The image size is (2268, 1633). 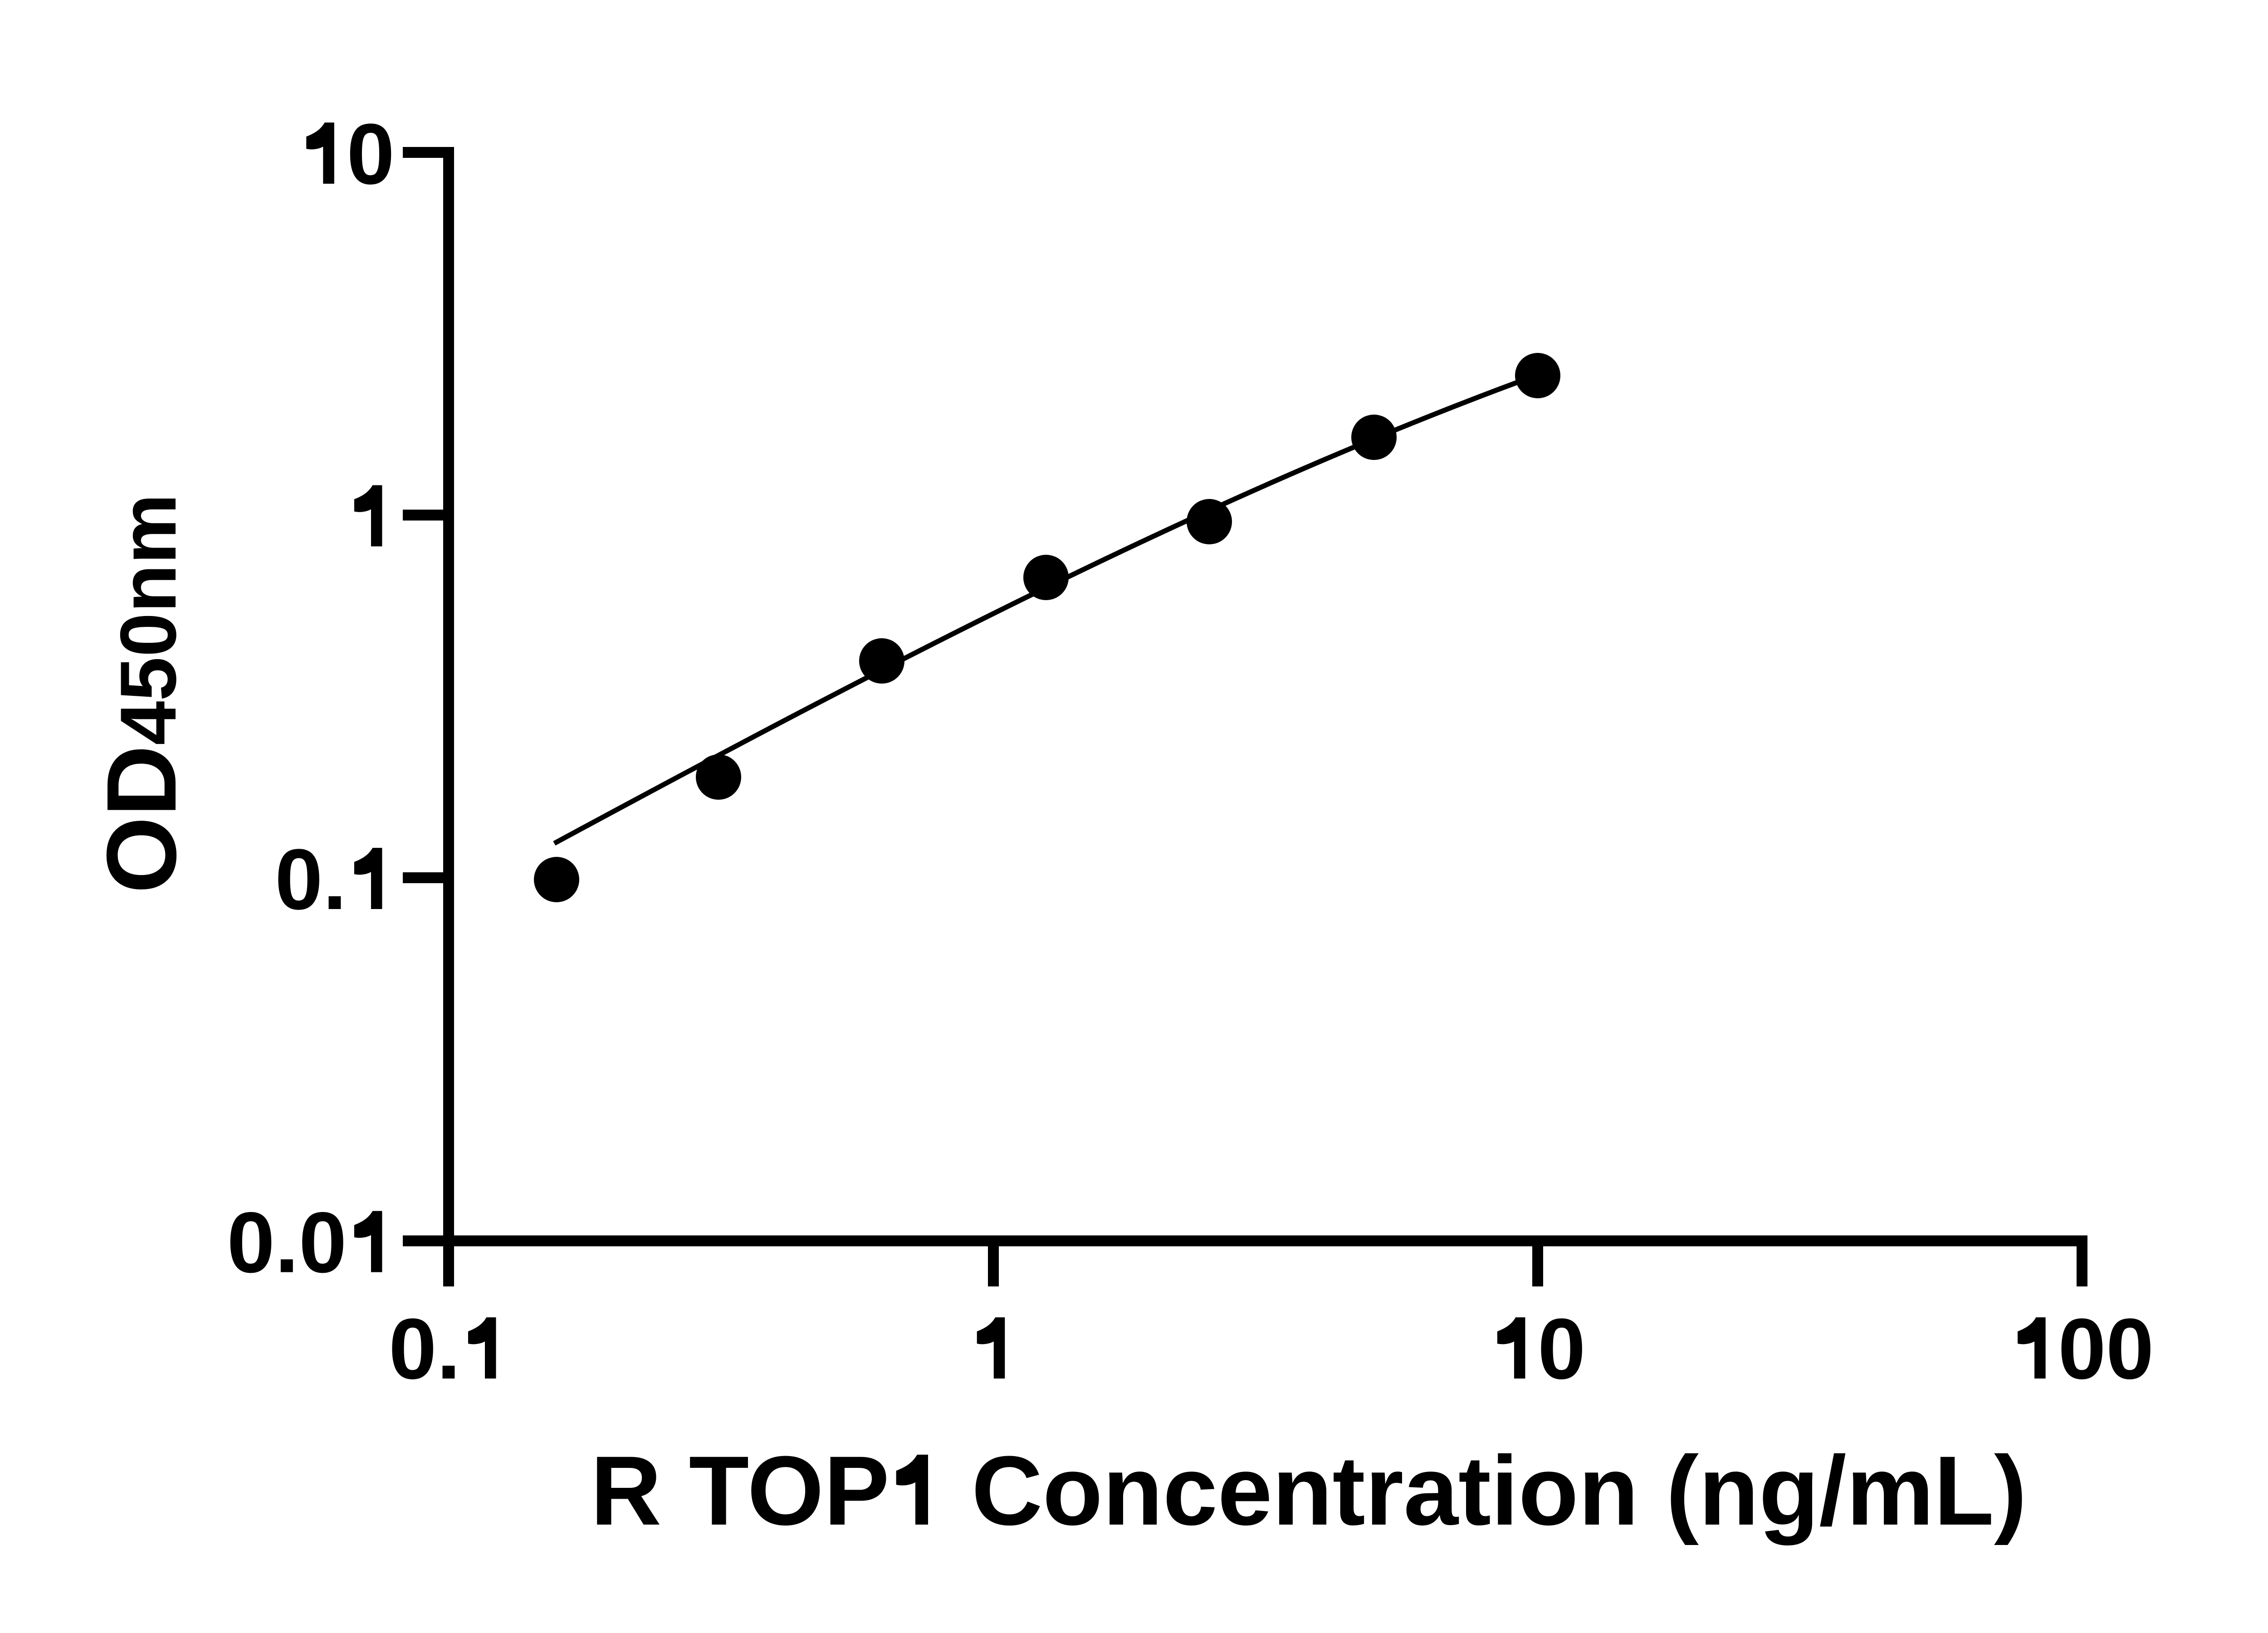 What do you see at coordinates (142, 693) in the screenshot?
I see `svg-text: OD450nm` at bounding box center [142, 693].